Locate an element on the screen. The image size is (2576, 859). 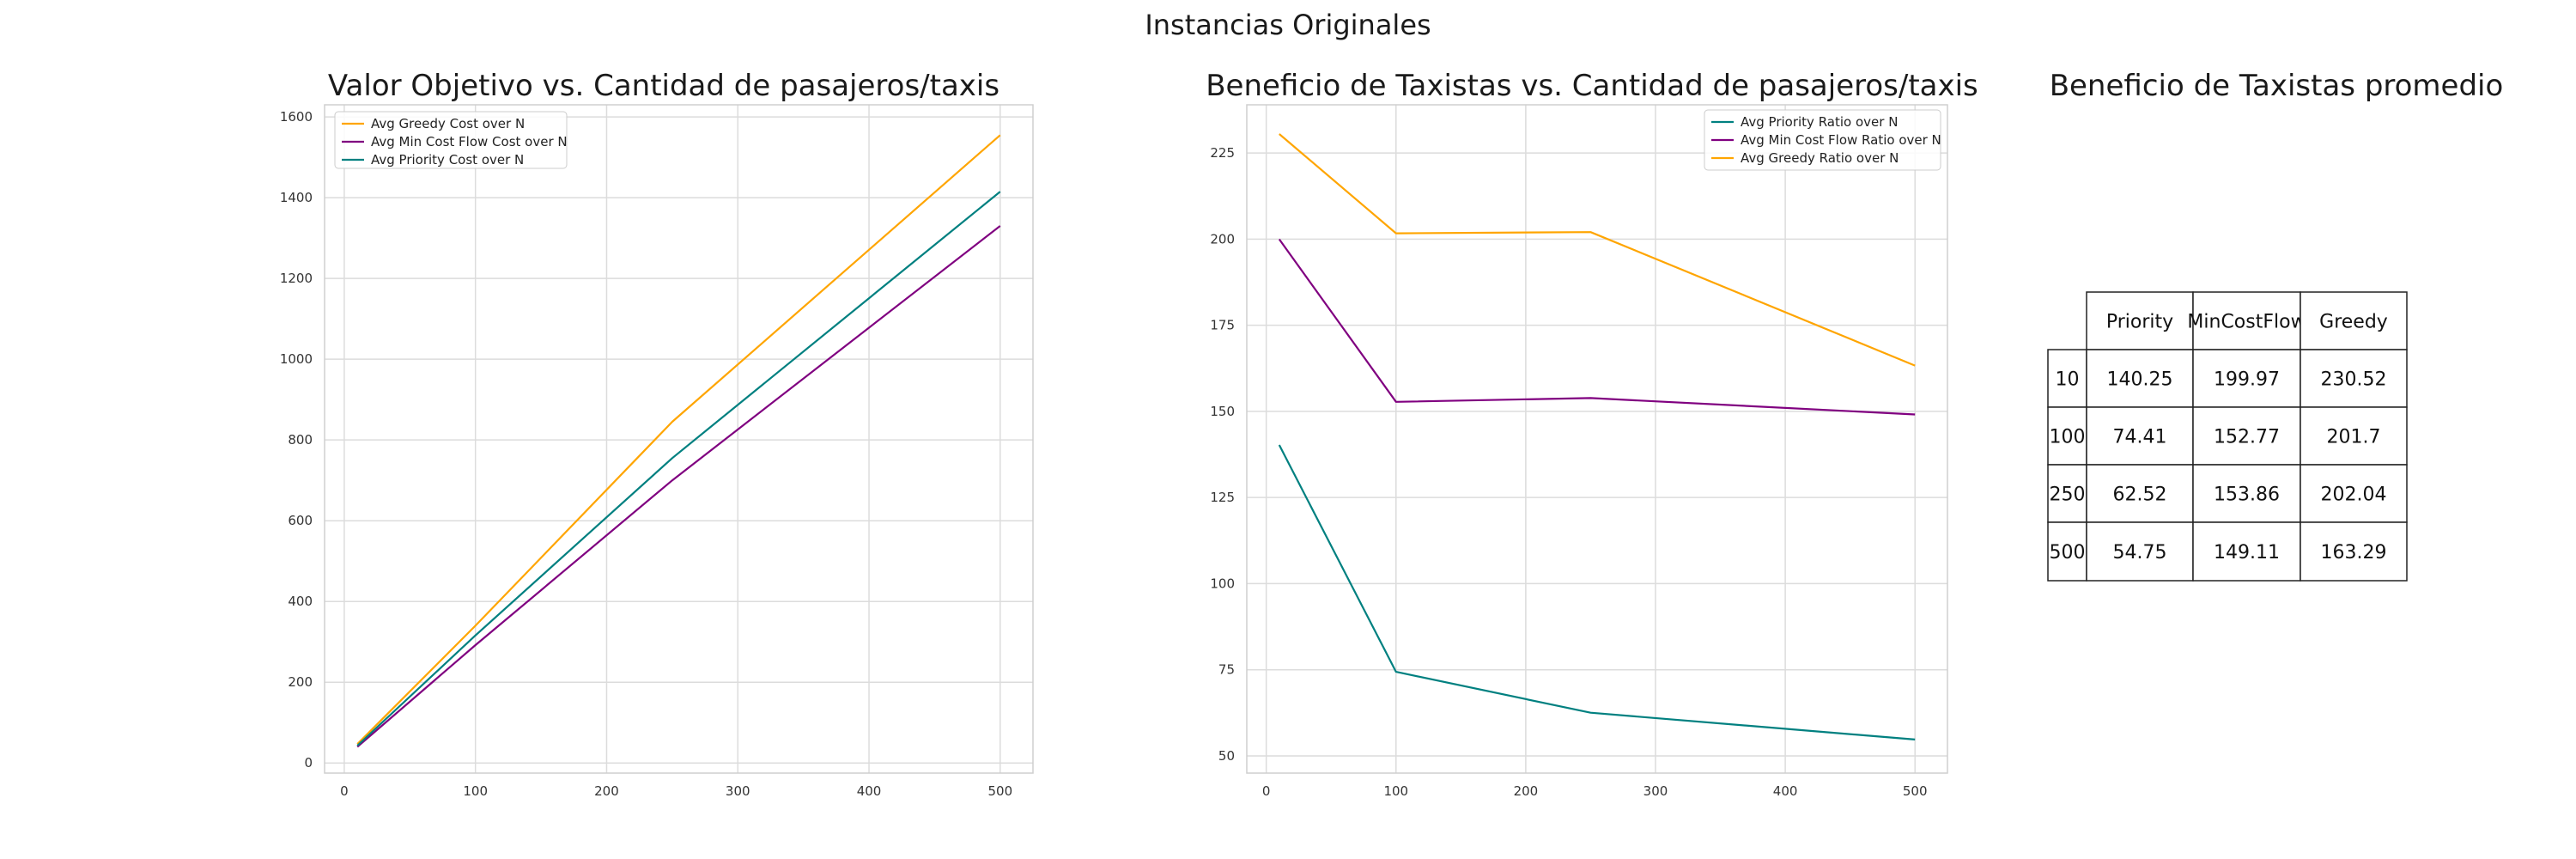
table-title: Beneficio de Taxistas promedio is located at coordinates (2276, 86).